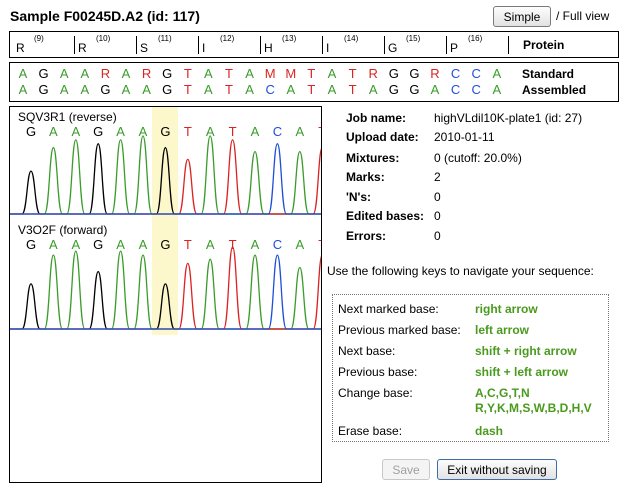 This screenshot has height=489, width=627. I want to click on mixtures-label: Mixtures:, so click(373, 158).